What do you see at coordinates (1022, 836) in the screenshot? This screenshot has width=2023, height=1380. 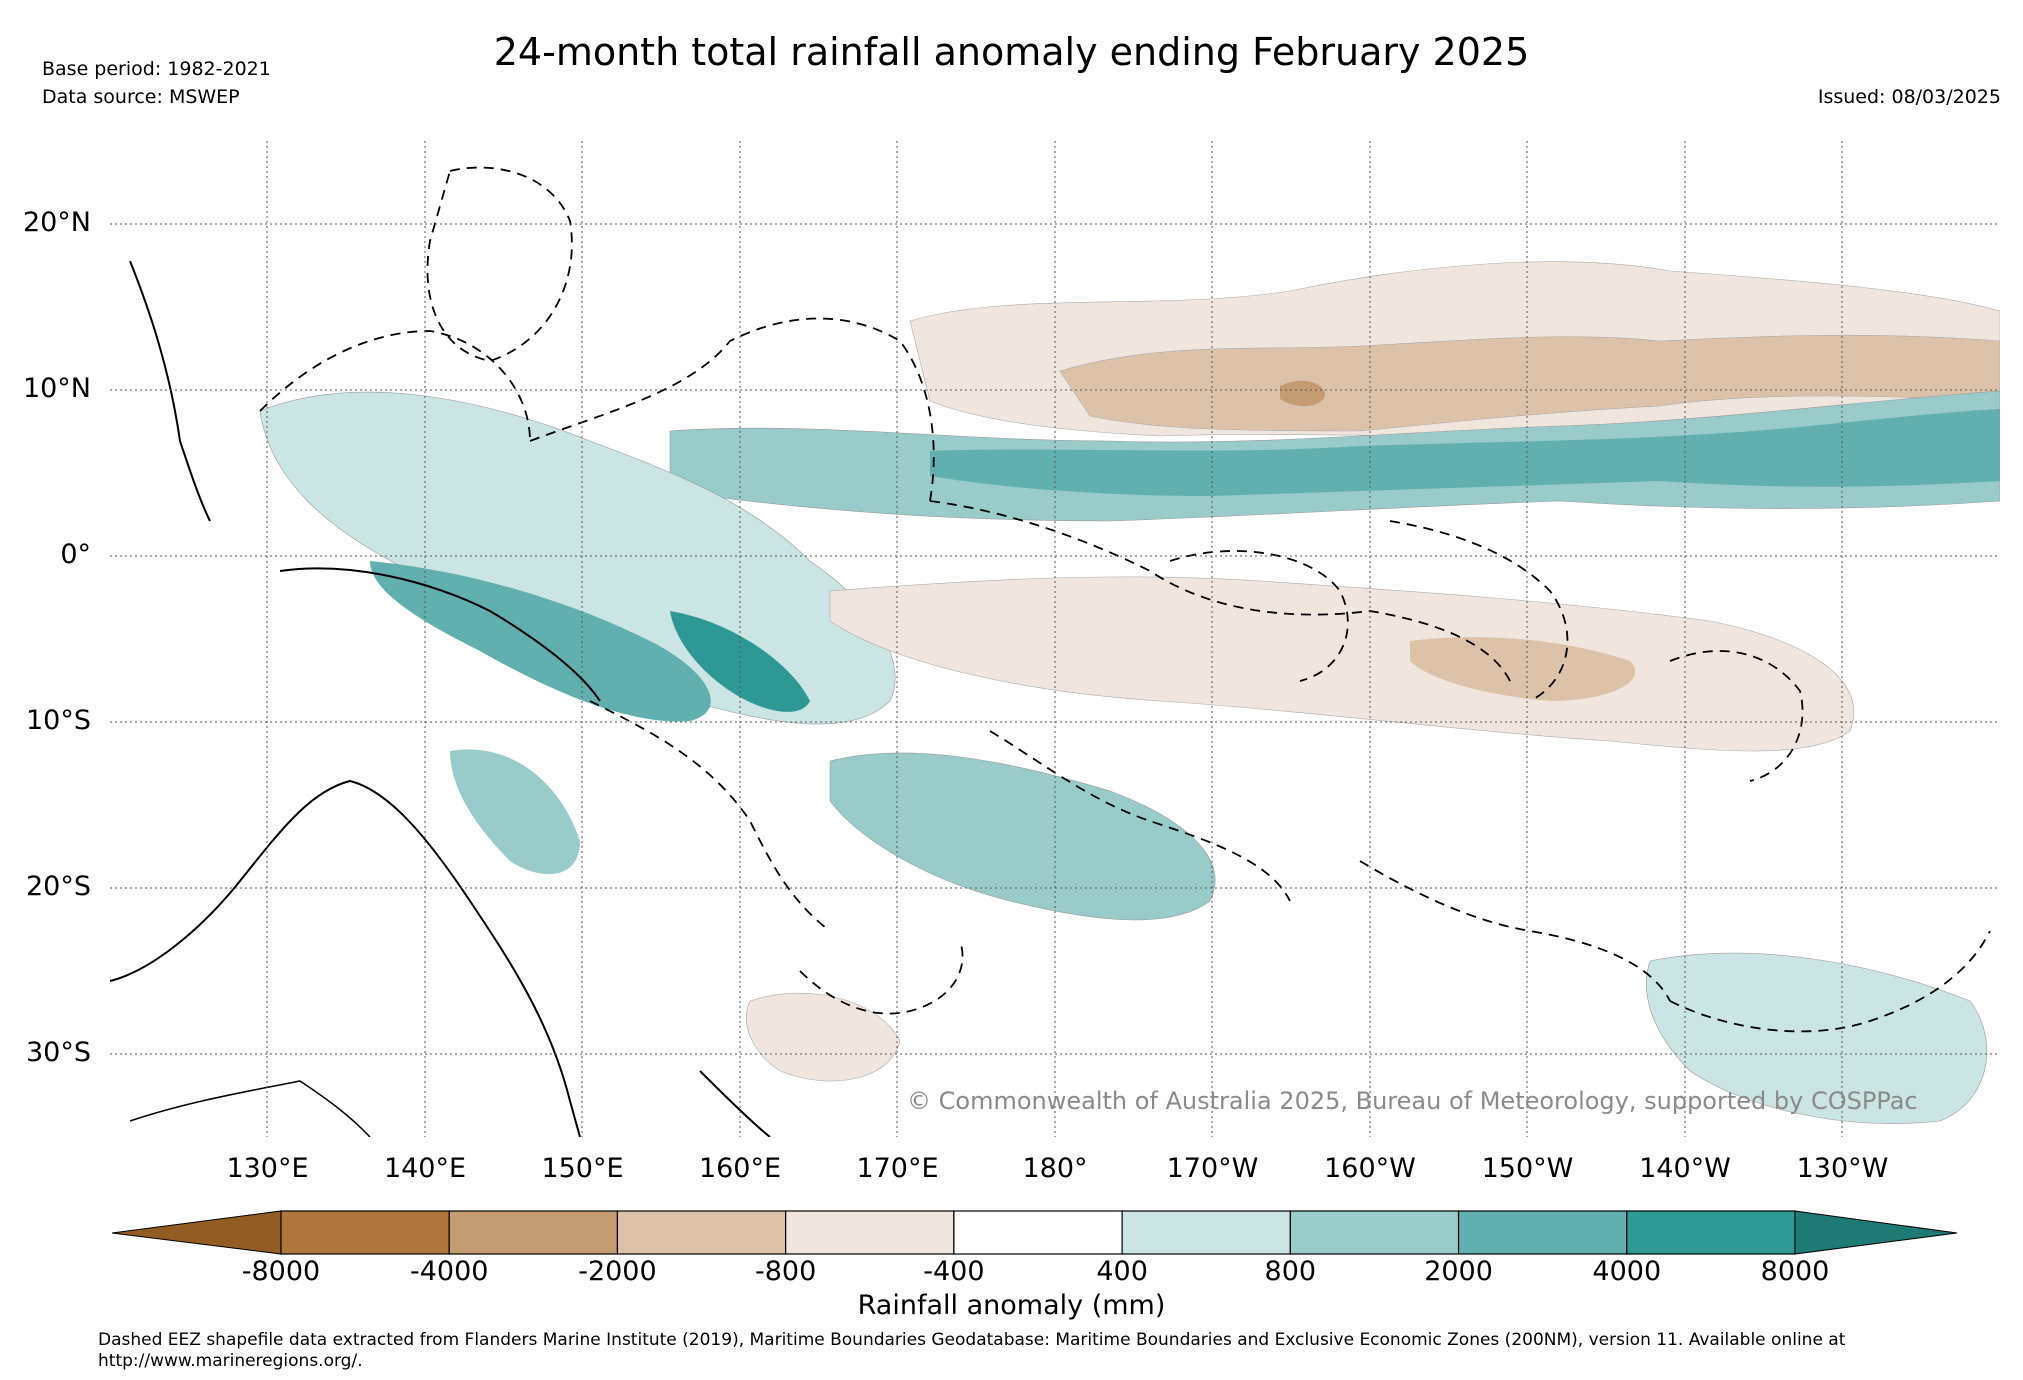 I see `wet-anomaly-southwest` at bounding box center [1022, 836].